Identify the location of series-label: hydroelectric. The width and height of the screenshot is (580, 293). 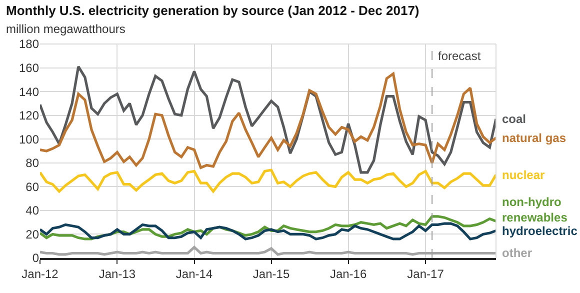
(540, 231).